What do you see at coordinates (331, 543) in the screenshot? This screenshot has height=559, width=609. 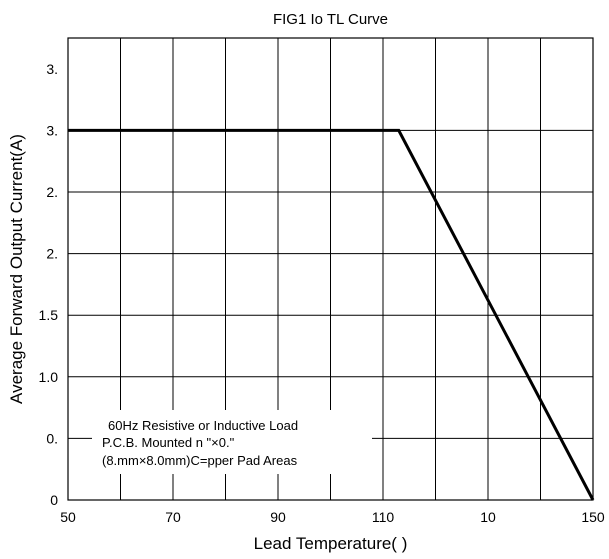 I see `x-axis-label: Lead Temperature( )` at bounding box center [331, 543].